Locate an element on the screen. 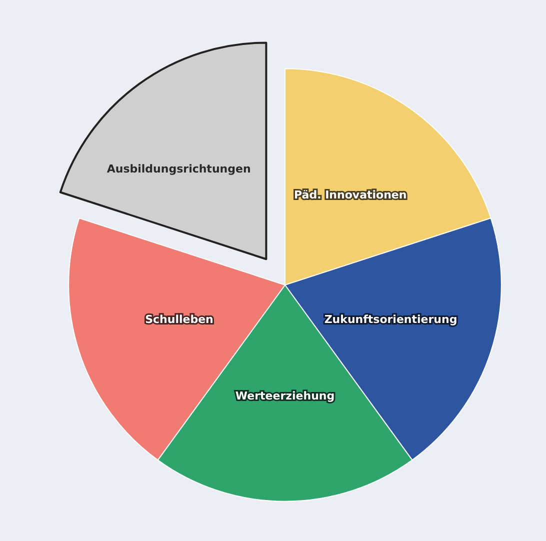  slice-label: Schulleben is located at coordinates (179, 319).